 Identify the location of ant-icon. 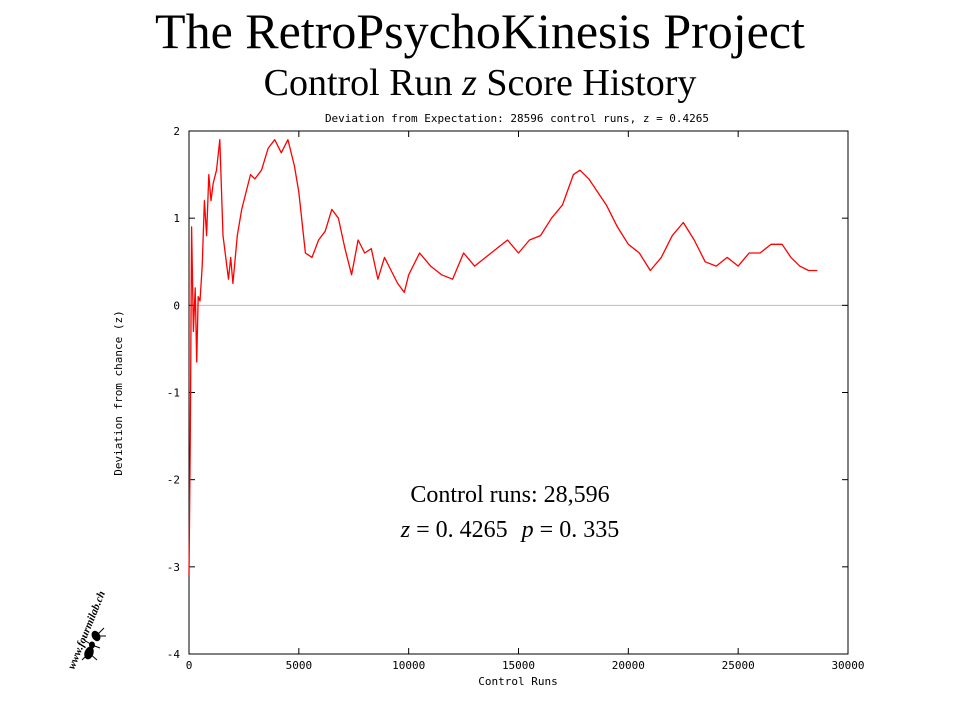
(93, 644).